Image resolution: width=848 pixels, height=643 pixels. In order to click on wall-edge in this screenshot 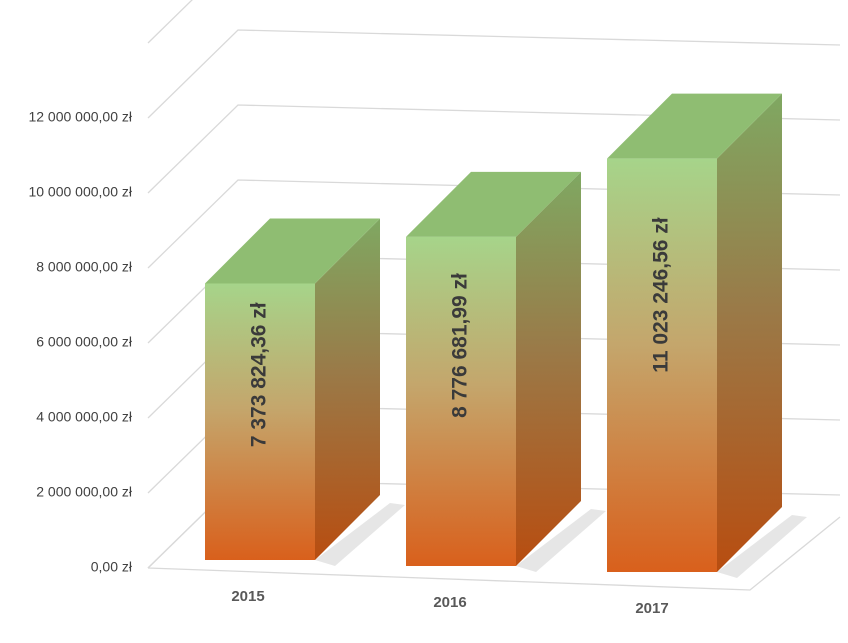, I will do `click(170, 22)`.